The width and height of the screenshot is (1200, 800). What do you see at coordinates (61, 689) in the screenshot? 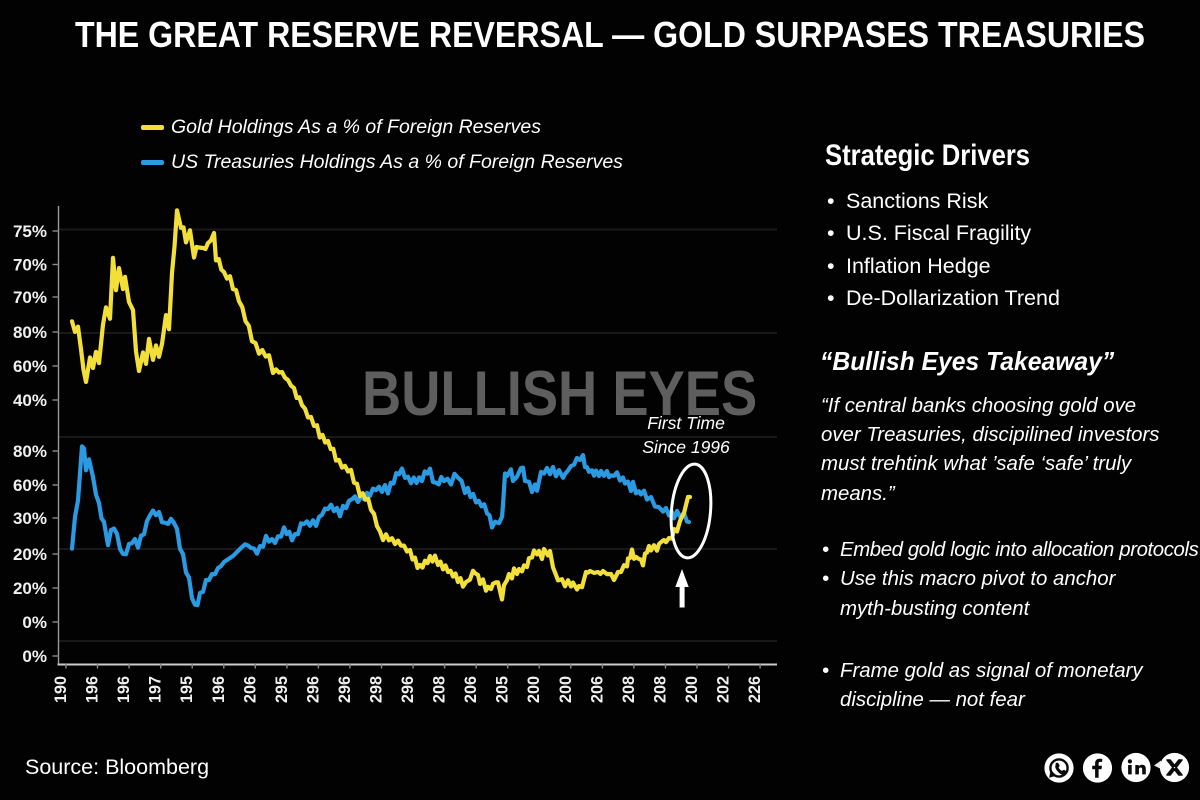
I see `svg-text: 190` at bounding box center [61, 689].